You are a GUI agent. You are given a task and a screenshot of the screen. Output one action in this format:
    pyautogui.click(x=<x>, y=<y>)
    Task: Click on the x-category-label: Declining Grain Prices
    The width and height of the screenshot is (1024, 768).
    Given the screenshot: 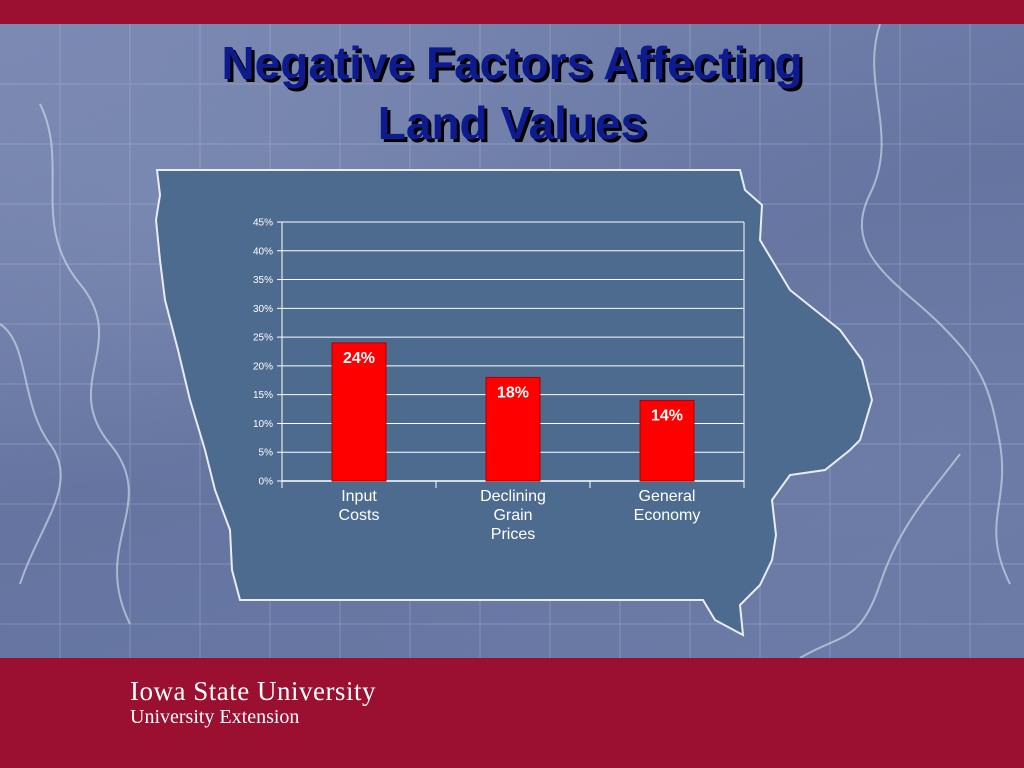 What is the action you would take?
    pyautogui.click(x=513, y=515)
    